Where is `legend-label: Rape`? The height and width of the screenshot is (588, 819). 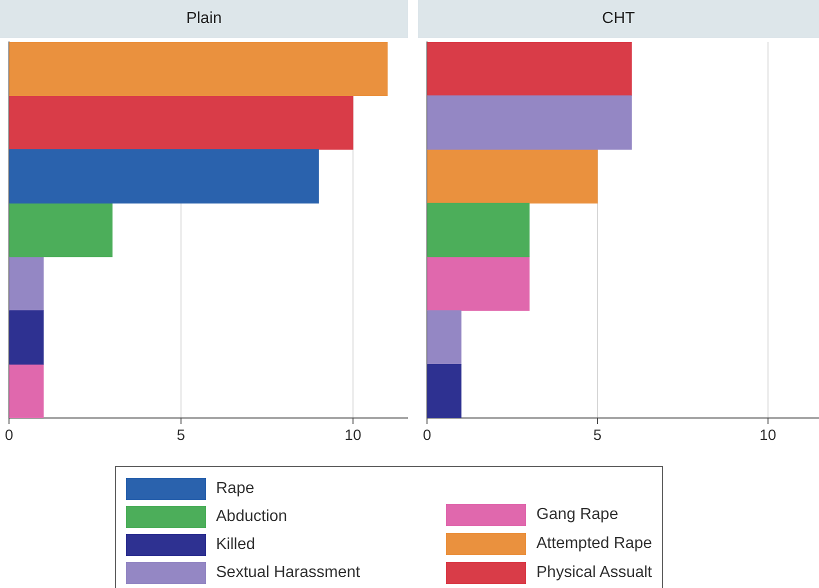
legend-label: Rape is located at coordinates (235, 489).